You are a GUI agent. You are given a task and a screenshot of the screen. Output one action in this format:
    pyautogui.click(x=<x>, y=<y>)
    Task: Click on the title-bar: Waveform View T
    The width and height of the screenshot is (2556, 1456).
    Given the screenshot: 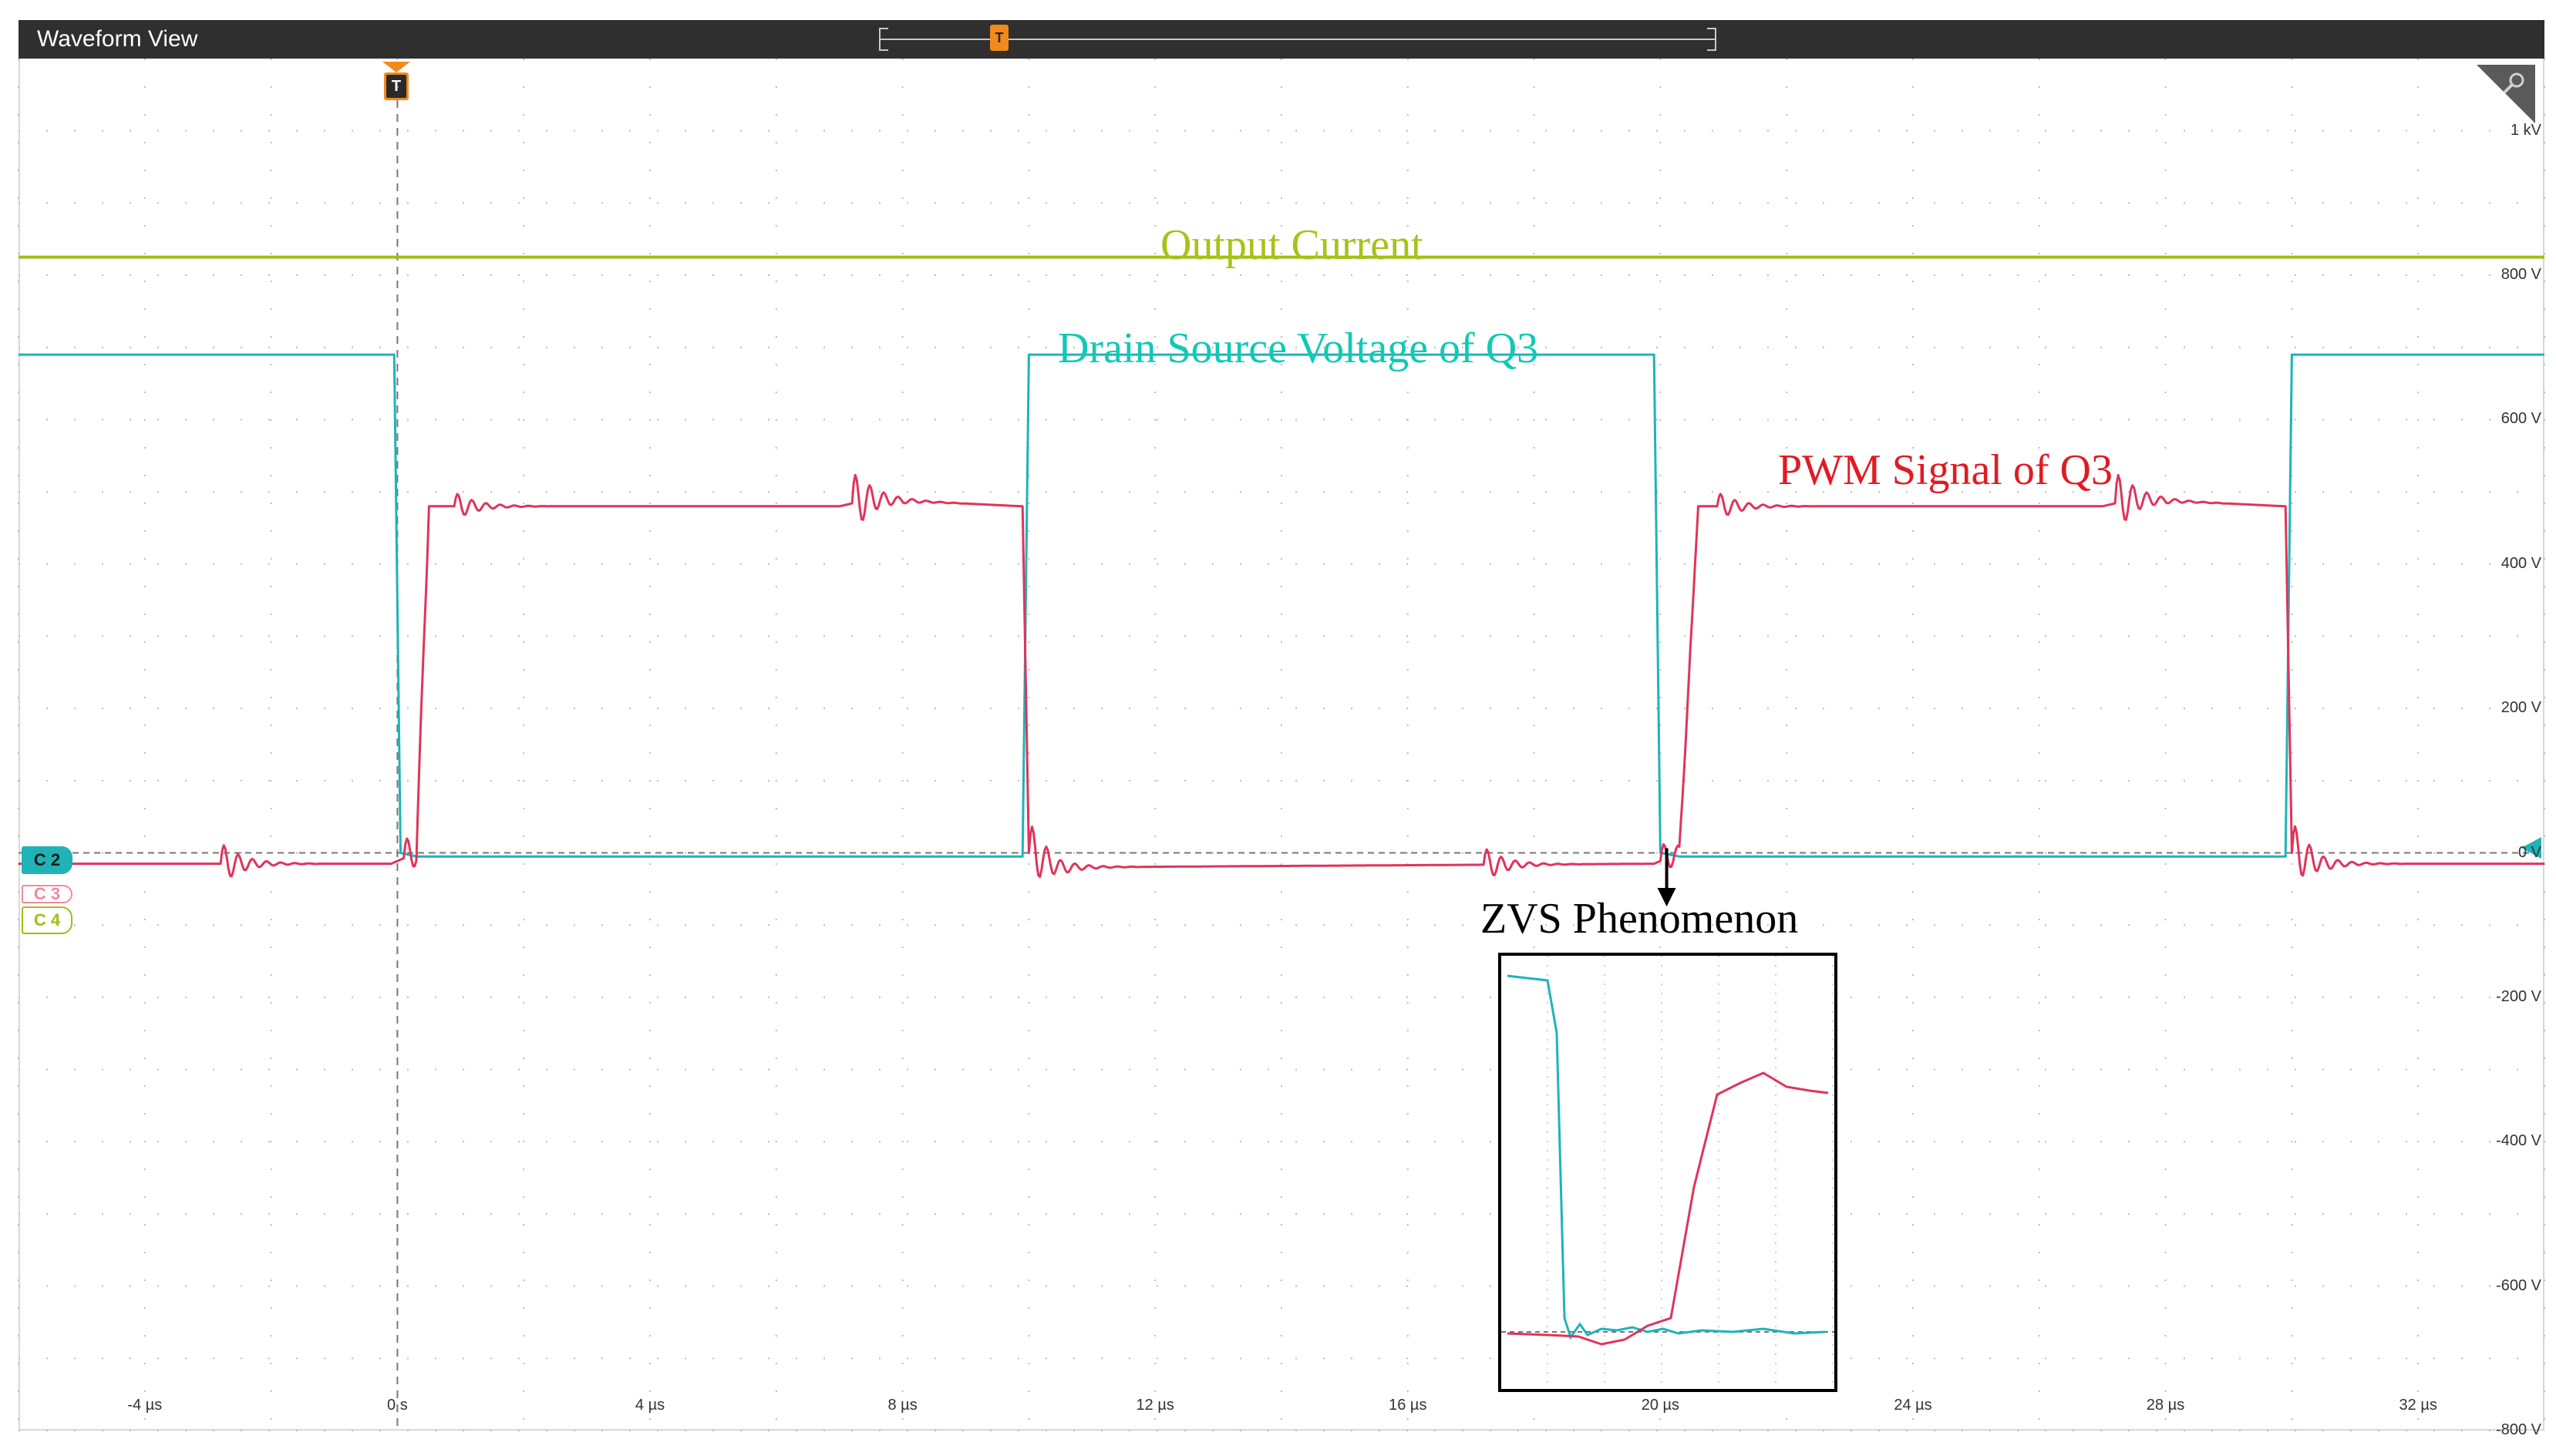 What is the action you would take?
    pyautogui.click(x=1281, y=39)
    